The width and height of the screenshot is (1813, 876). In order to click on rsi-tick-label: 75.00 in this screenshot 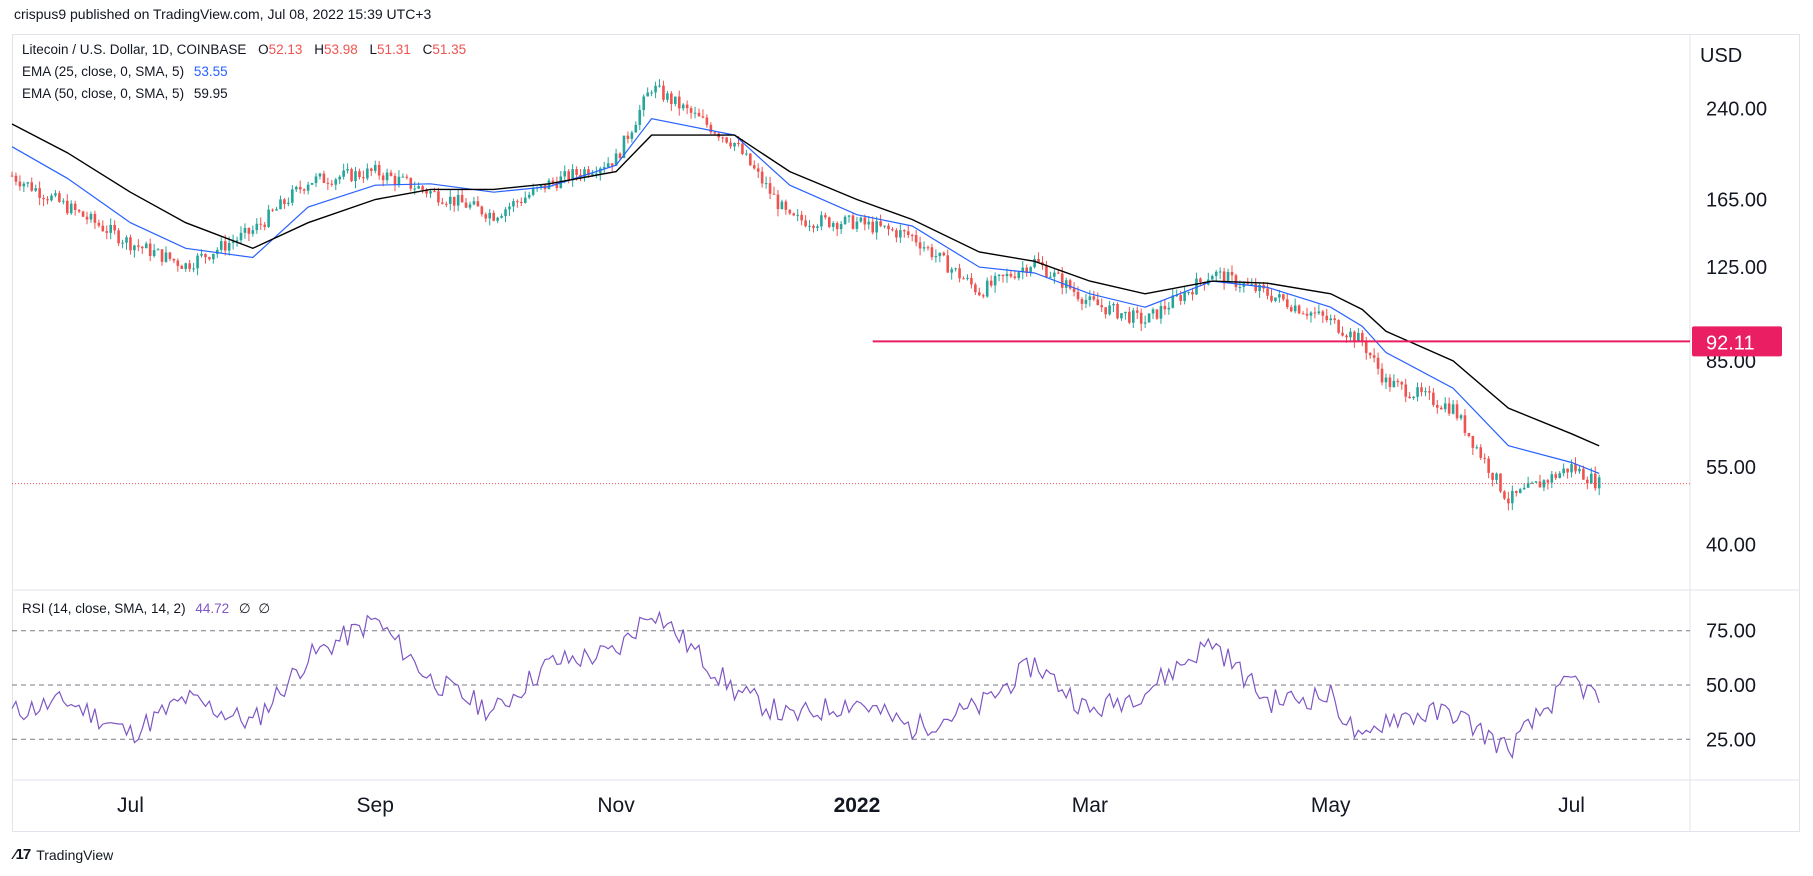, I will do `click(1731, 632)`.